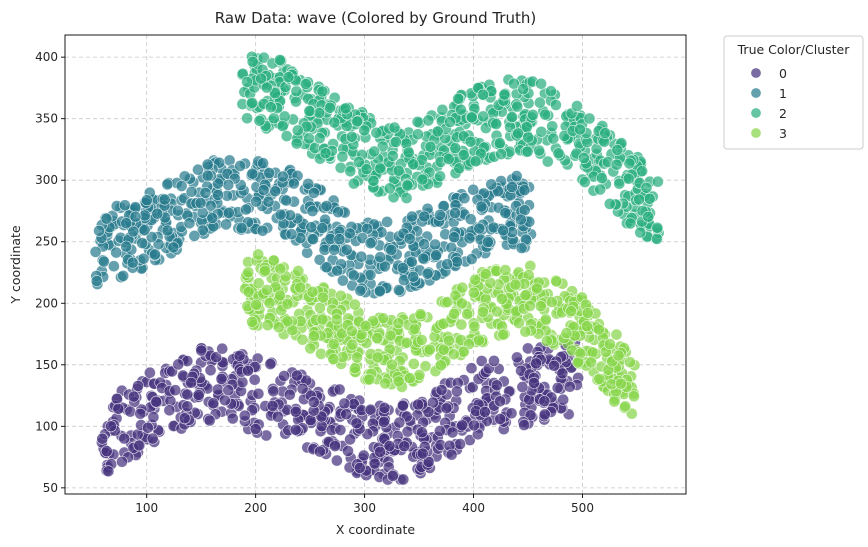 The image size is (868, 547). Describe the element at coordinates (794, 49) in the screenshot. I see `legend-title: True Color/Cluster` at that location.